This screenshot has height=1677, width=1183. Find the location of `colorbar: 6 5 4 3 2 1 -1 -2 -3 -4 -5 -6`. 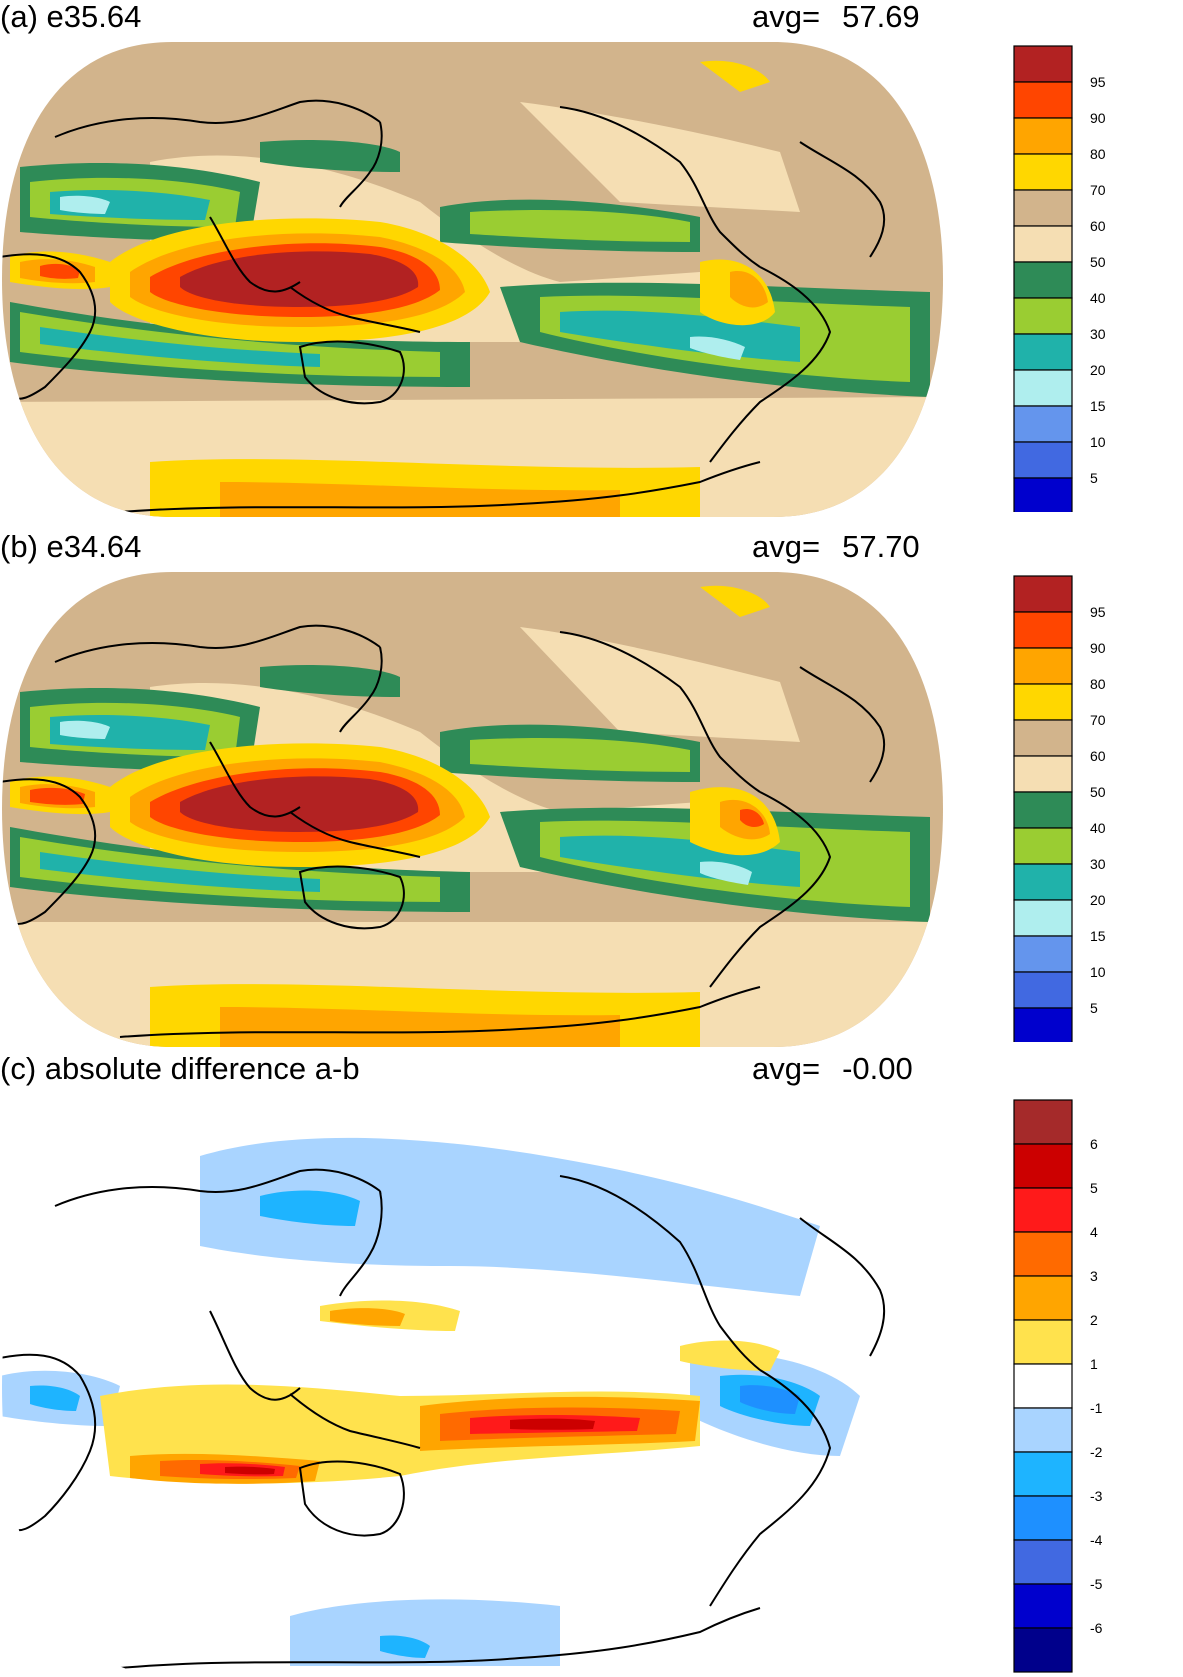

colorbar: 6 5 4 3 2 1 -1 -2 -3 -4 -5 -6 is located at coordinates (1058, 1386).